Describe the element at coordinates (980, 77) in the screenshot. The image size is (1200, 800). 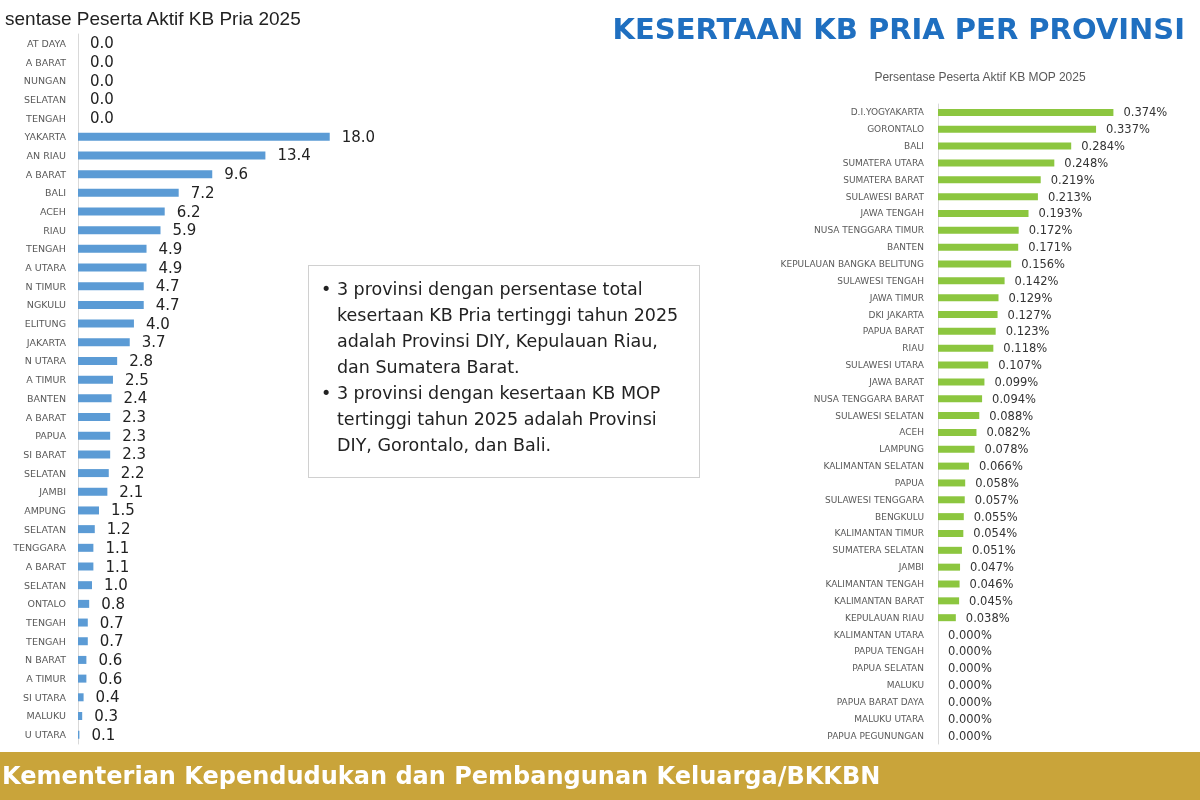
I see `chart-title: Persentase Peserta Aktif KB MOP 2025` at that location.